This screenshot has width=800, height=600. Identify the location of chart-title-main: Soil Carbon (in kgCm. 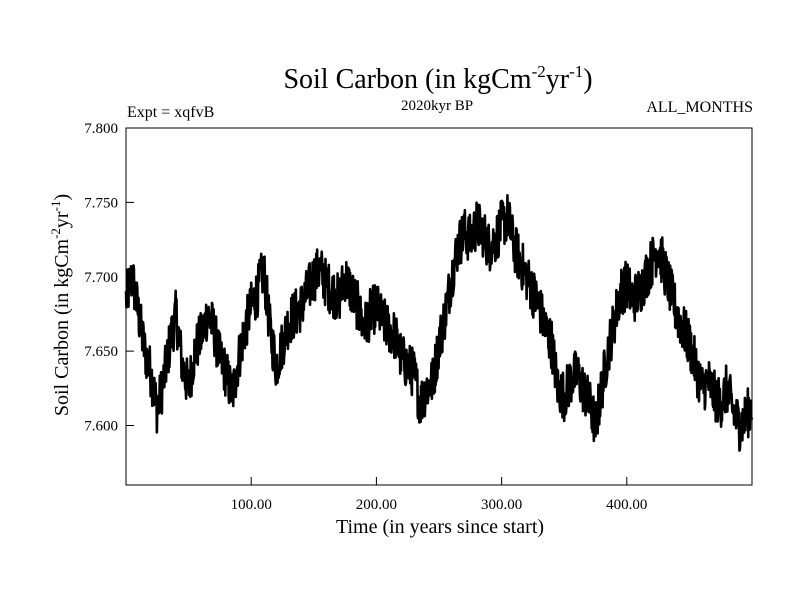
(407, 79).